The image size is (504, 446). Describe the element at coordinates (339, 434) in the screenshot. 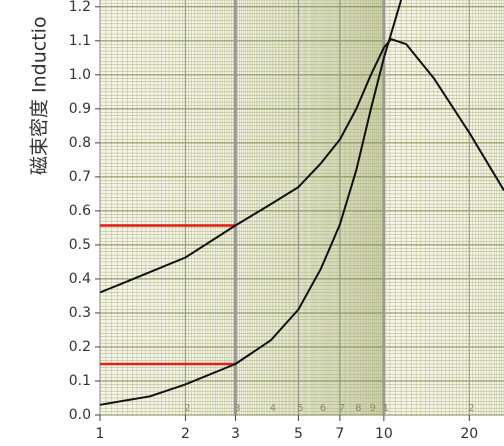

I see `x-tick-label: 7` at that location.